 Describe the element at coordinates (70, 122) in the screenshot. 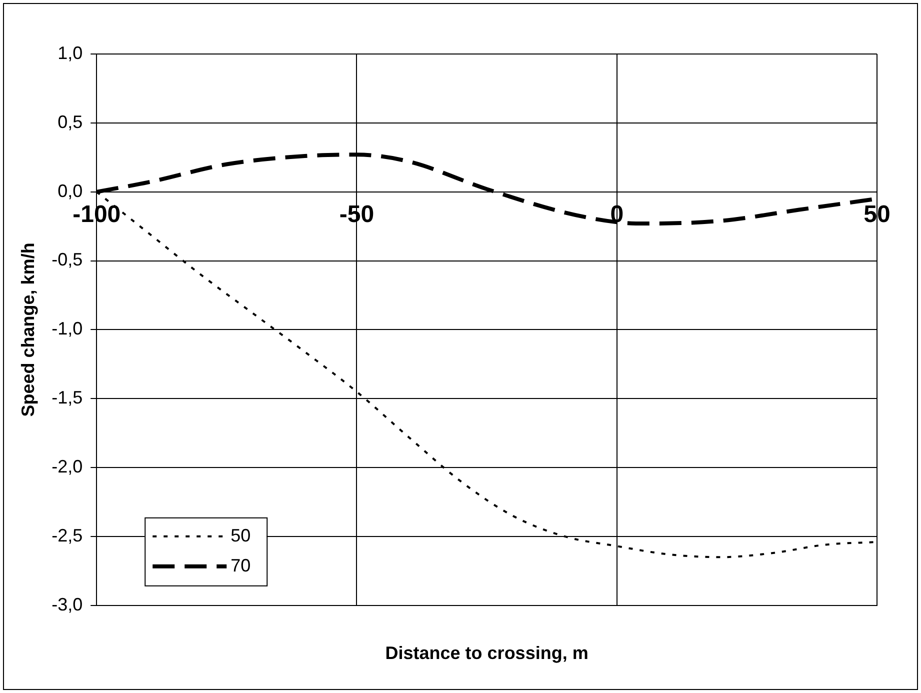

I see `y-tick-label: 0,5` at that location.